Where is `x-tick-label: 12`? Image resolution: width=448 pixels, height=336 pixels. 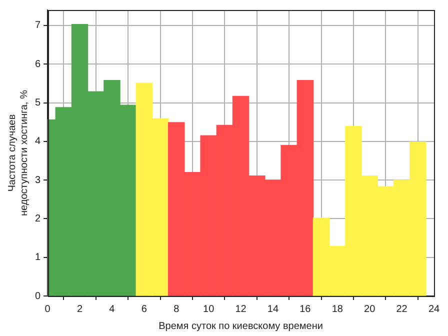 x-tick-label: 12 is located at coordinates (241, 309).